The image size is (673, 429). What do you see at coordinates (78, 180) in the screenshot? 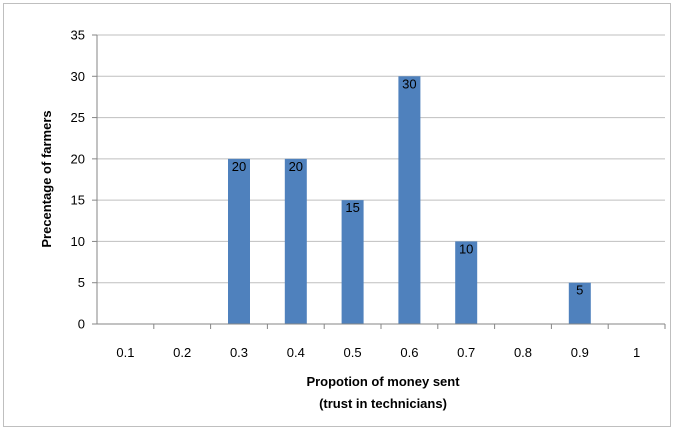
I see `y-tick-labels: 0 5 10 15 20 25 30 35` at bounding box center [78, 180].